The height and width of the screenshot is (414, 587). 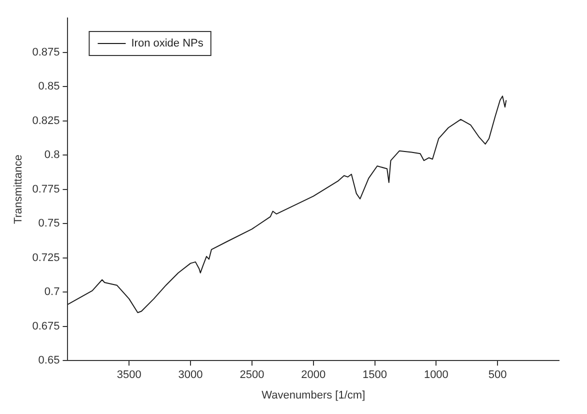 What do you see at coordinates (190, 375) in the screenshot?
I see `x-tick-label: 3000` at bounding box center [190, 375].